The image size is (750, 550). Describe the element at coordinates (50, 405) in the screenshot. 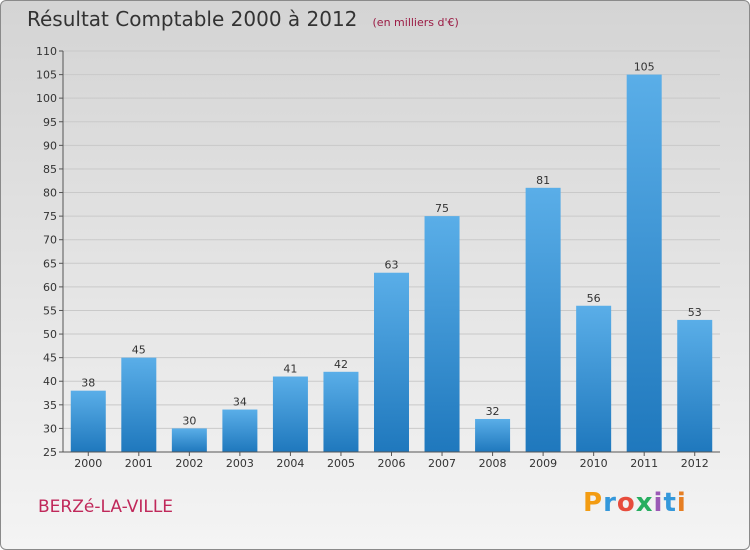

I see `y-tick-label: 35` at that location.